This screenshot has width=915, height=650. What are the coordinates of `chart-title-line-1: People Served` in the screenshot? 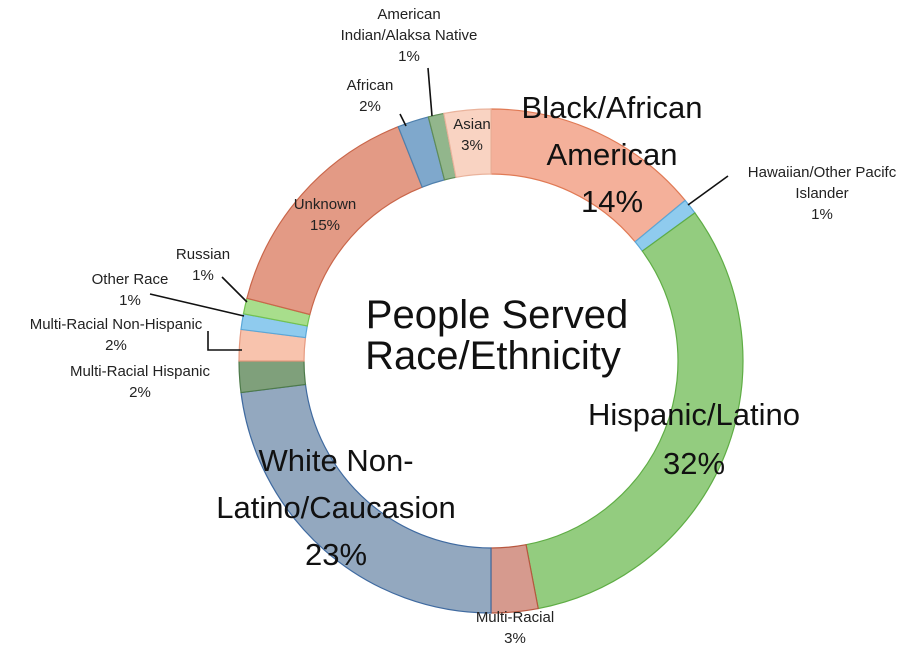 It's located at (497, 315).